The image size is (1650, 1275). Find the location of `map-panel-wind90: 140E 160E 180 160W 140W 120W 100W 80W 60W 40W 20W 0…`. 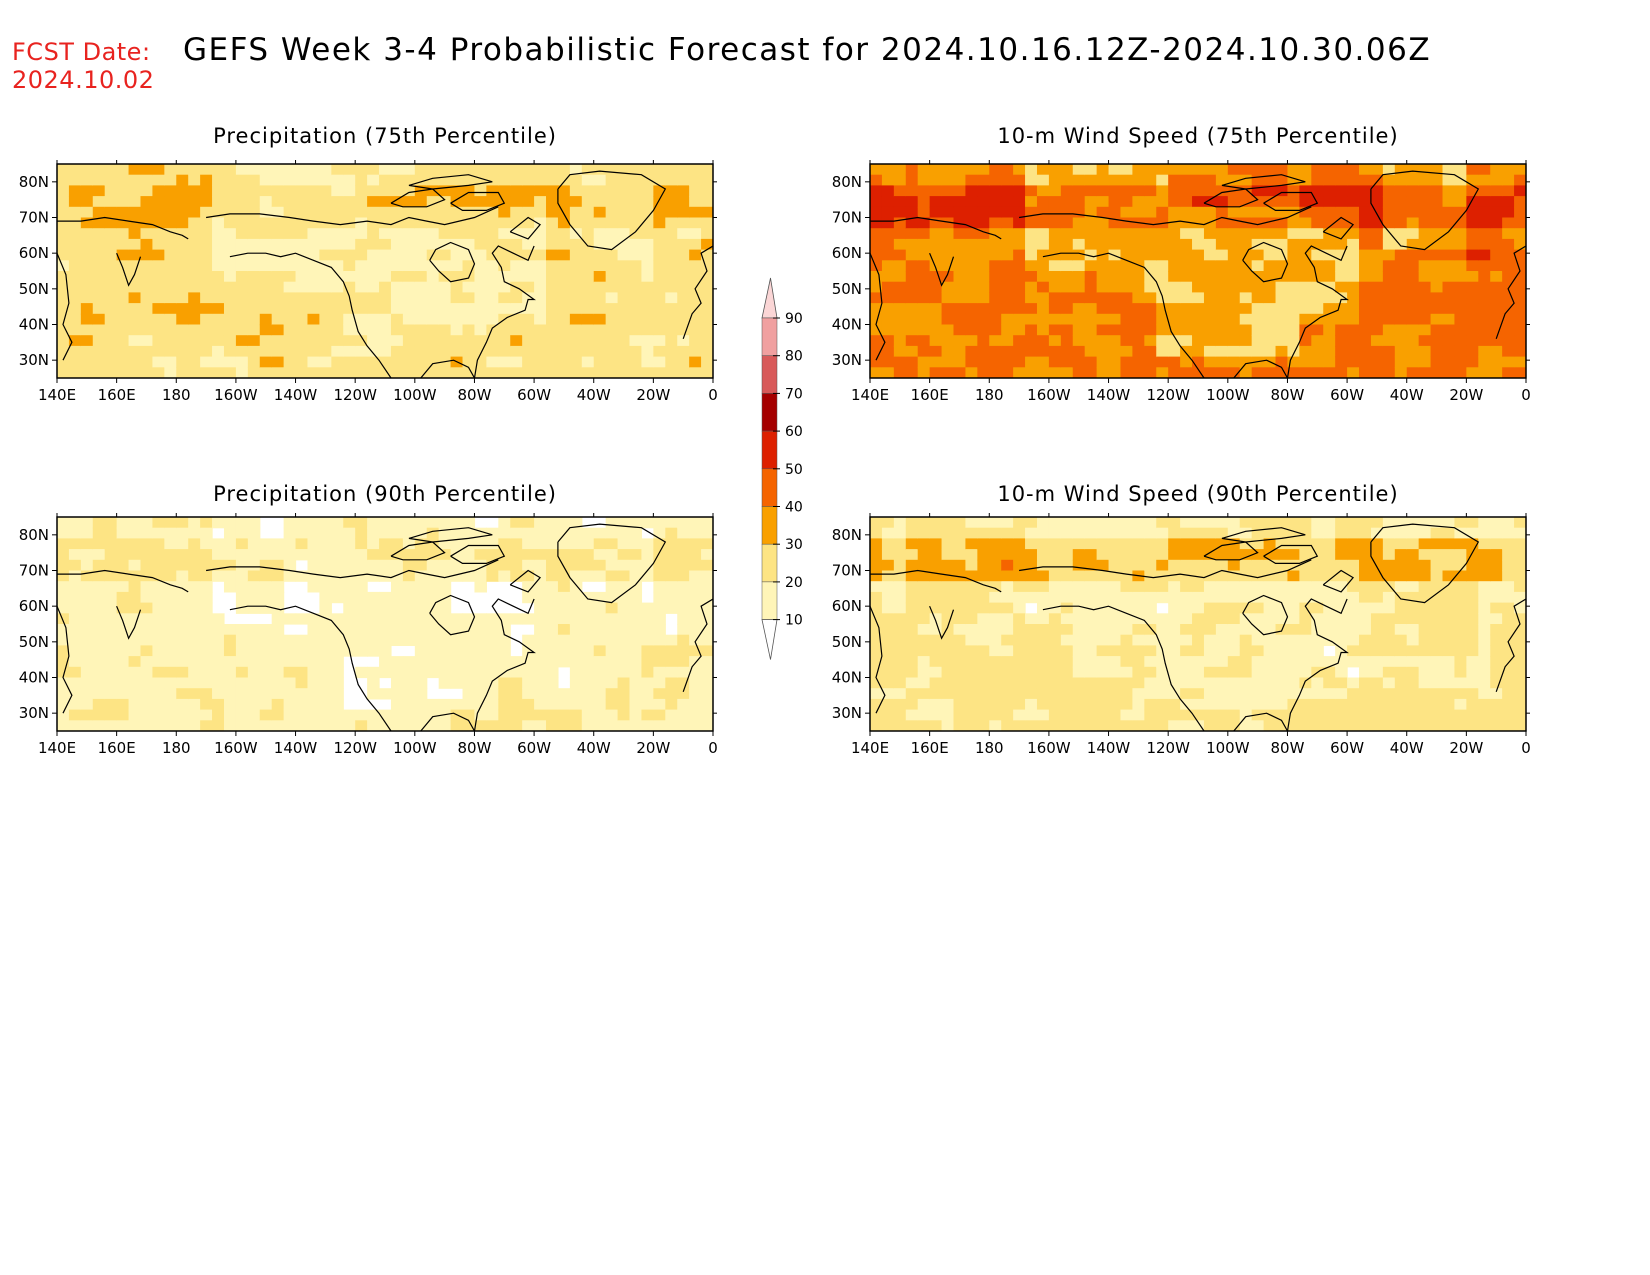

map-panel-wind90: 140E 160E 180 160W 140W 120W 100W 80W 60W 40W 20W 0… is located at coordinates (1181, 635).